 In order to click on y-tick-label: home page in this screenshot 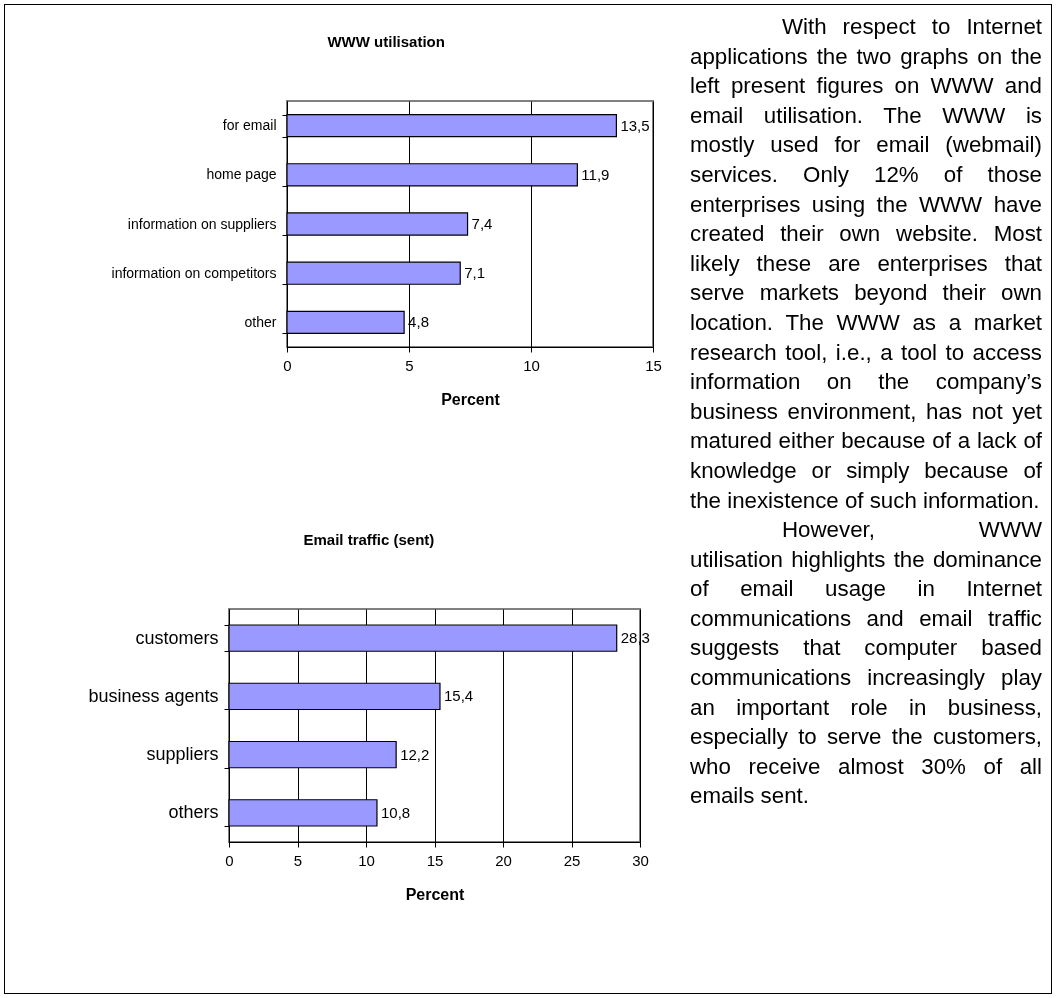, I will do `click(241, 174)`.